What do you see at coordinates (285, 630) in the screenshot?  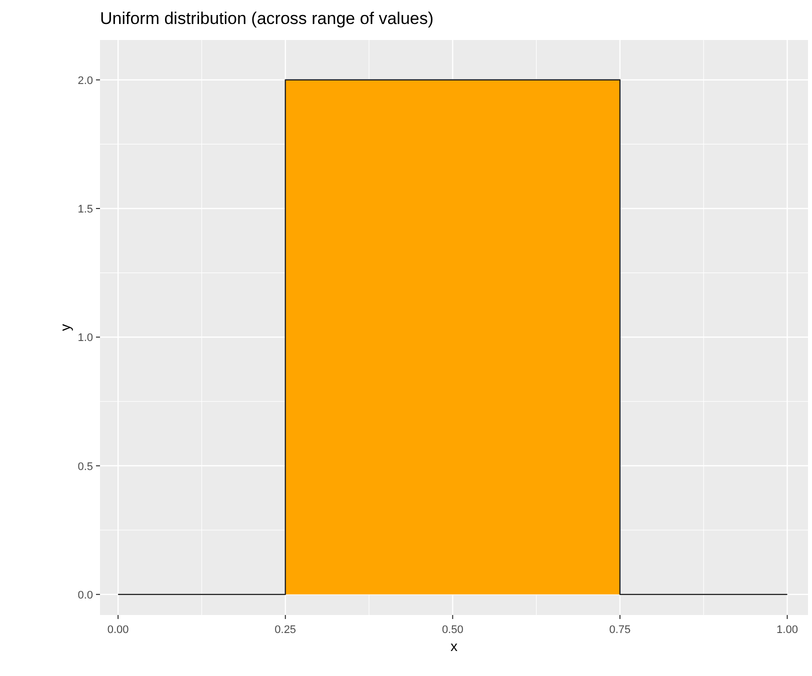 I see `x-tick-label: 0.25` at bounding box center [285, 630].